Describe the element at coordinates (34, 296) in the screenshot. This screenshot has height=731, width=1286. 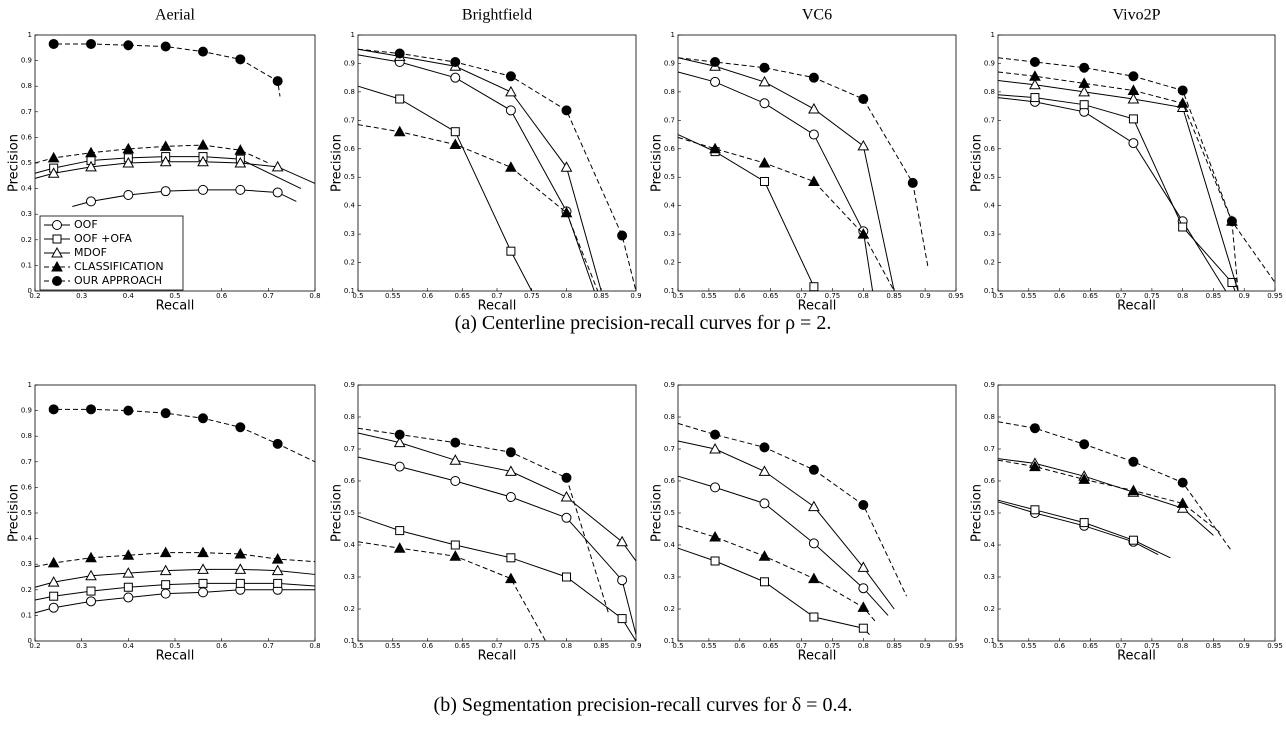
I see `x-tick-label: 0.2` at that location.